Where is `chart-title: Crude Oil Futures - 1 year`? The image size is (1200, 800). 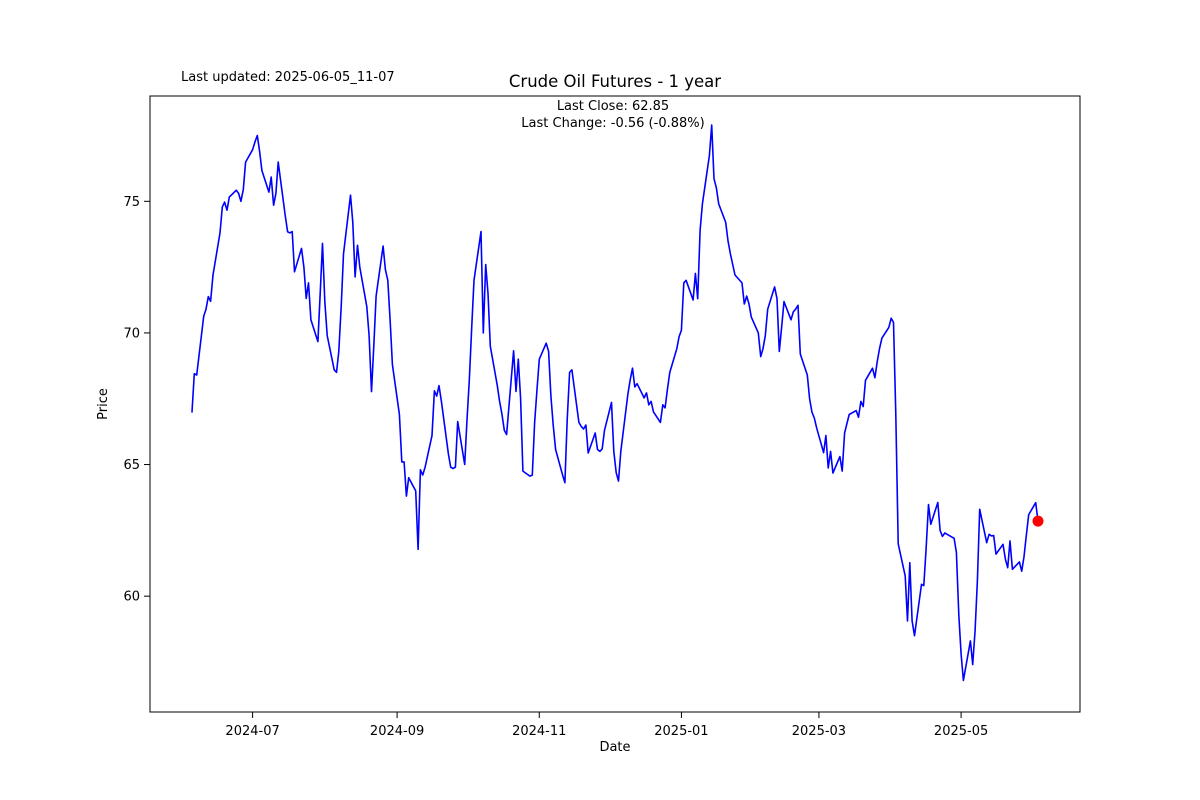 chart-title: Crude Oil Futures - 1 year is located at coordinates (615, 81).